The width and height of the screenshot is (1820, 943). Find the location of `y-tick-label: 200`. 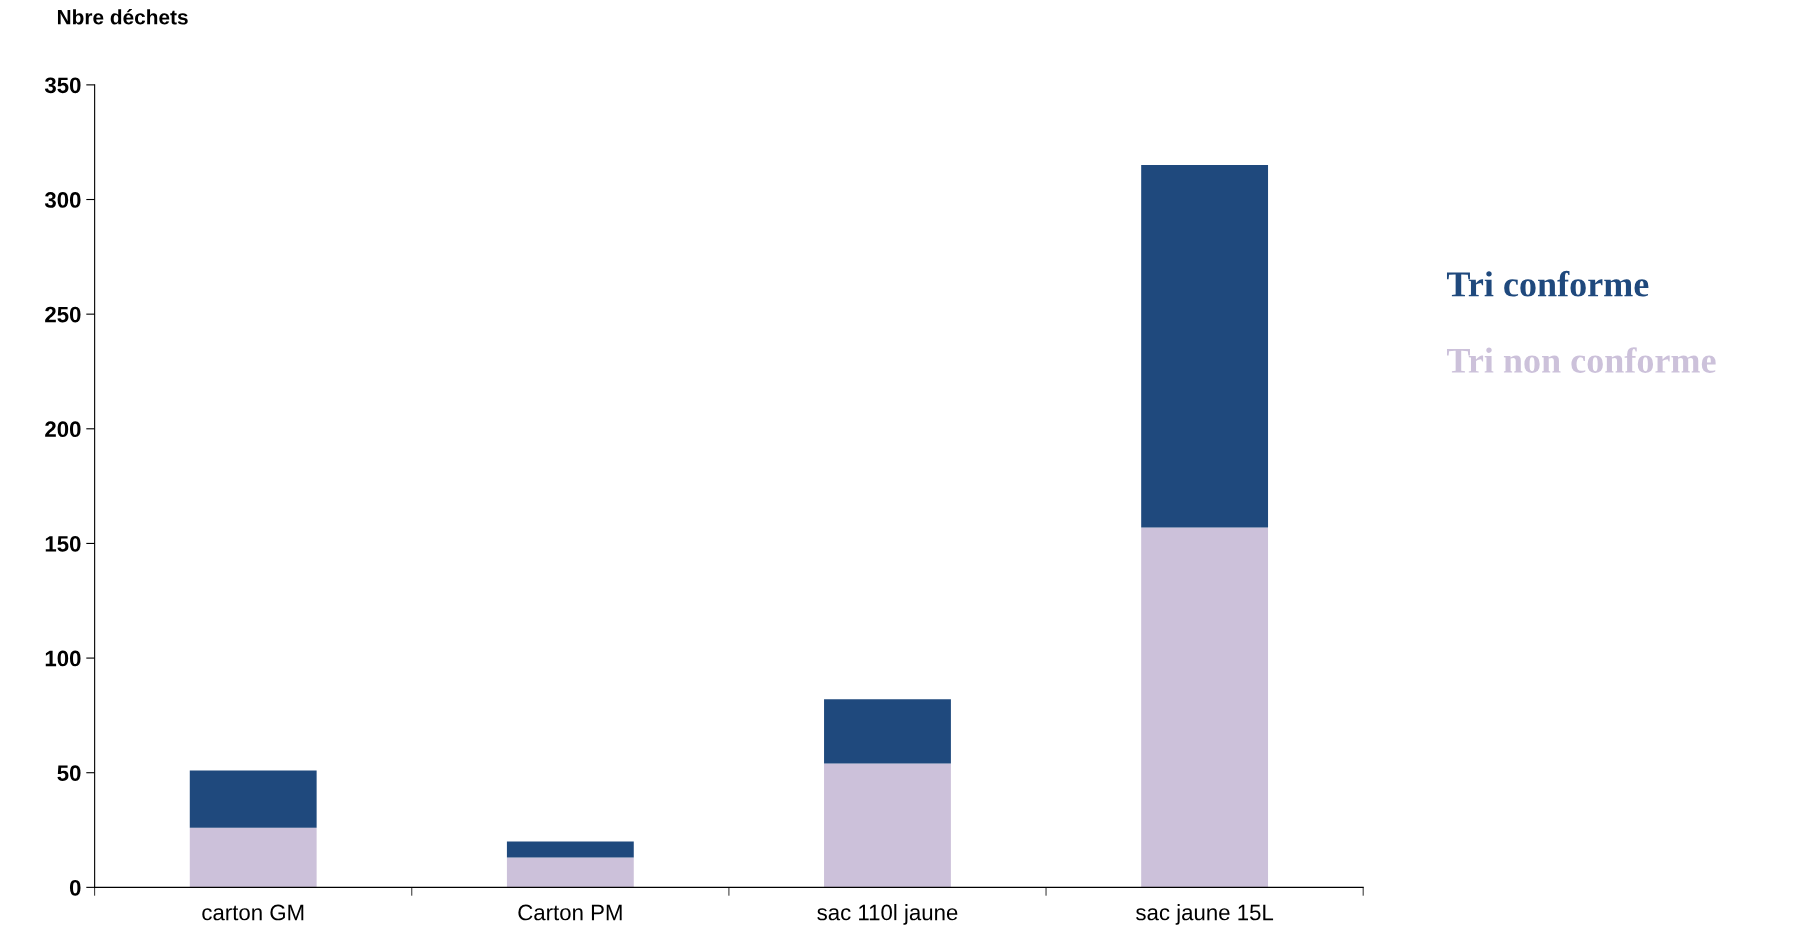

y-tick-label: 200 is located at coordinates (63, 429).